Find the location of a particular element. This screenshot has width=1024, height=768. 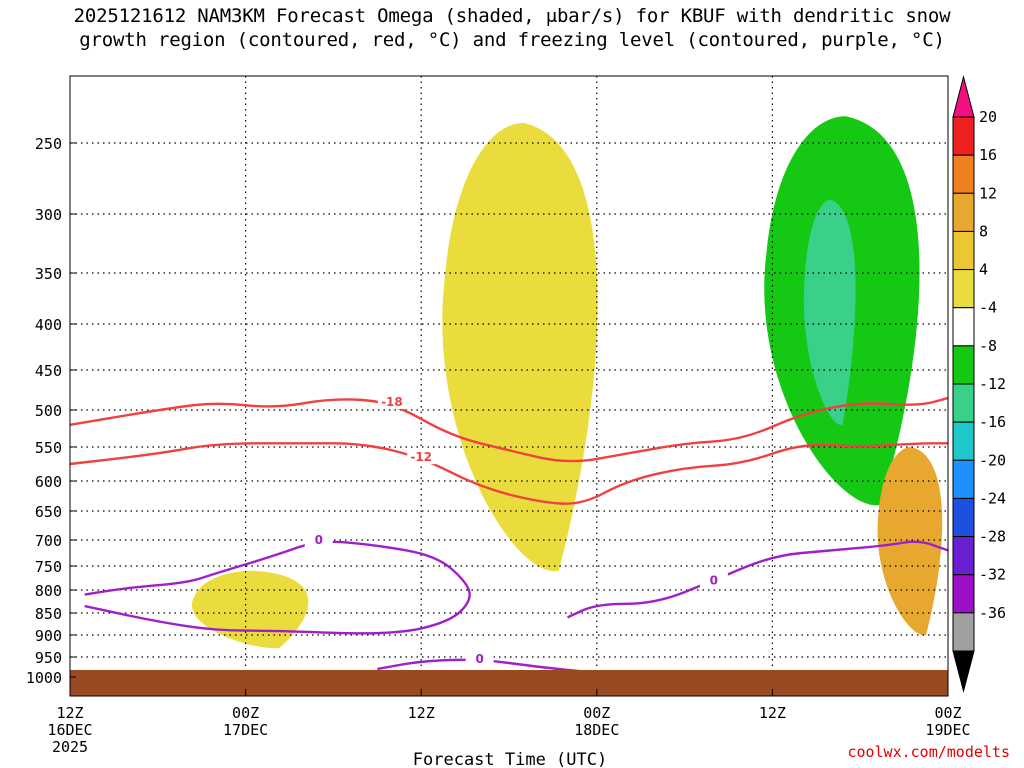

colorbar: 20 16 12 8 4 -4 -8 -12 -16 -20 -24 -28 -32 -36 is located at coordinates (979, 384).